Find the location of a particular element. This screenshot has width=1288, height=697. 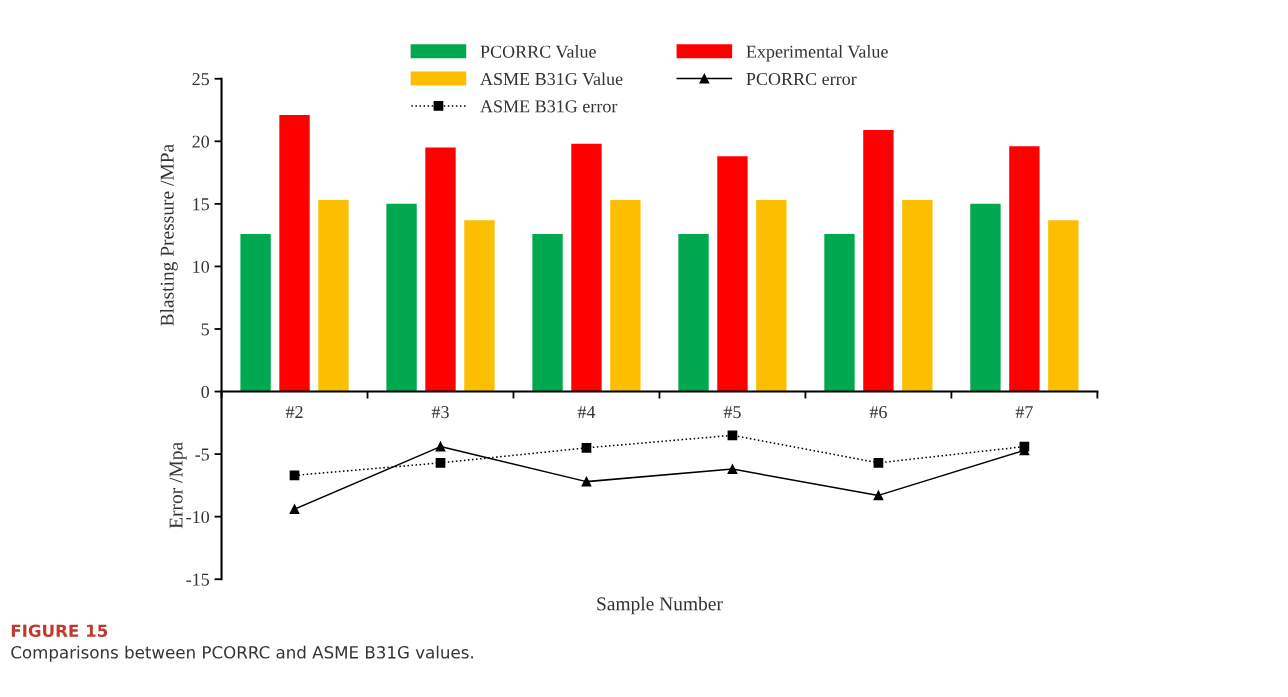

caption: FIGURE 15 is located at coordinates (59, 631).